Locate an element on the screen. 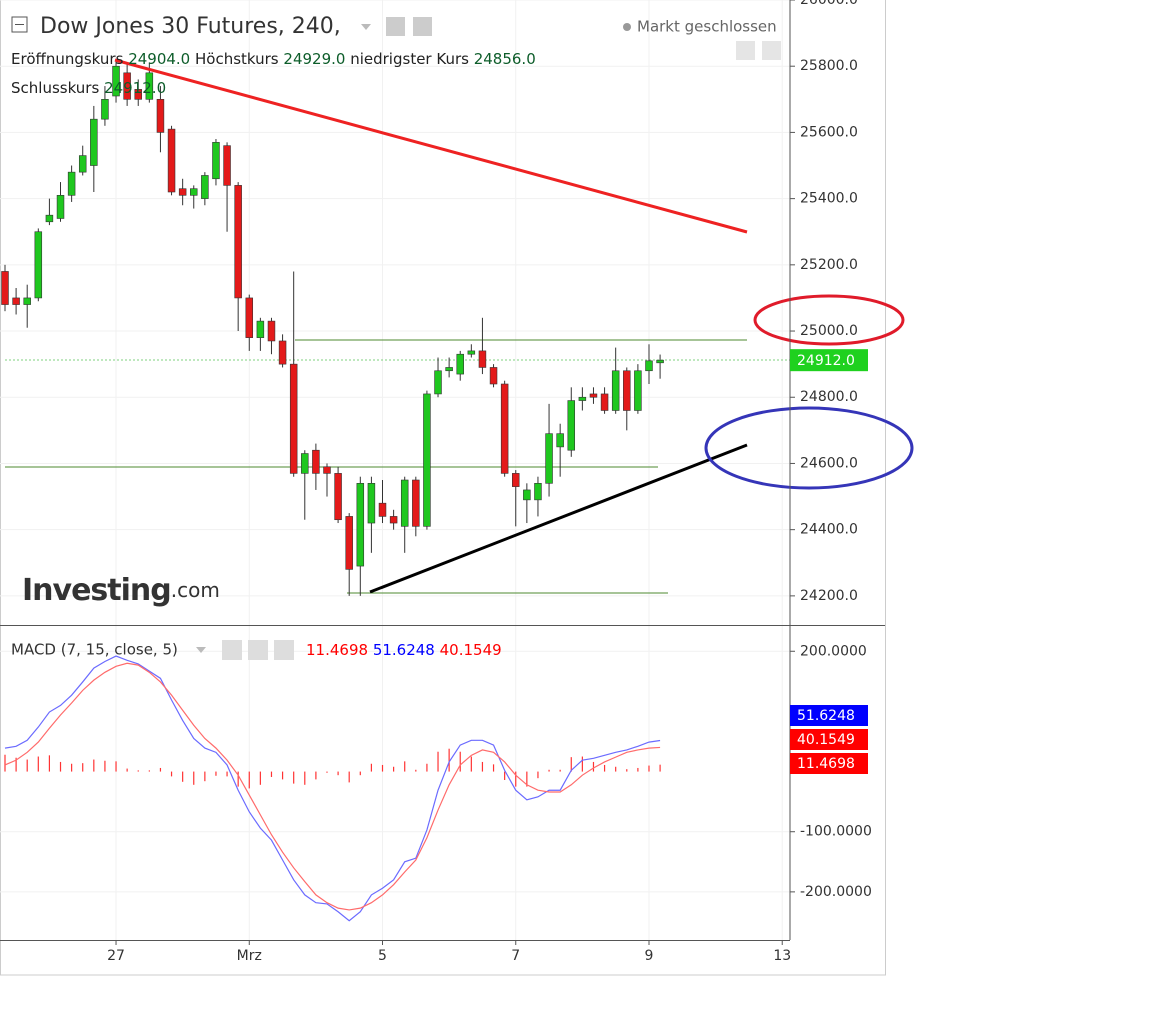 The height and width of the screenshot is (1011, 1154). ohlc-label: Eröffnungskurs is located at coordinates (67, 59).